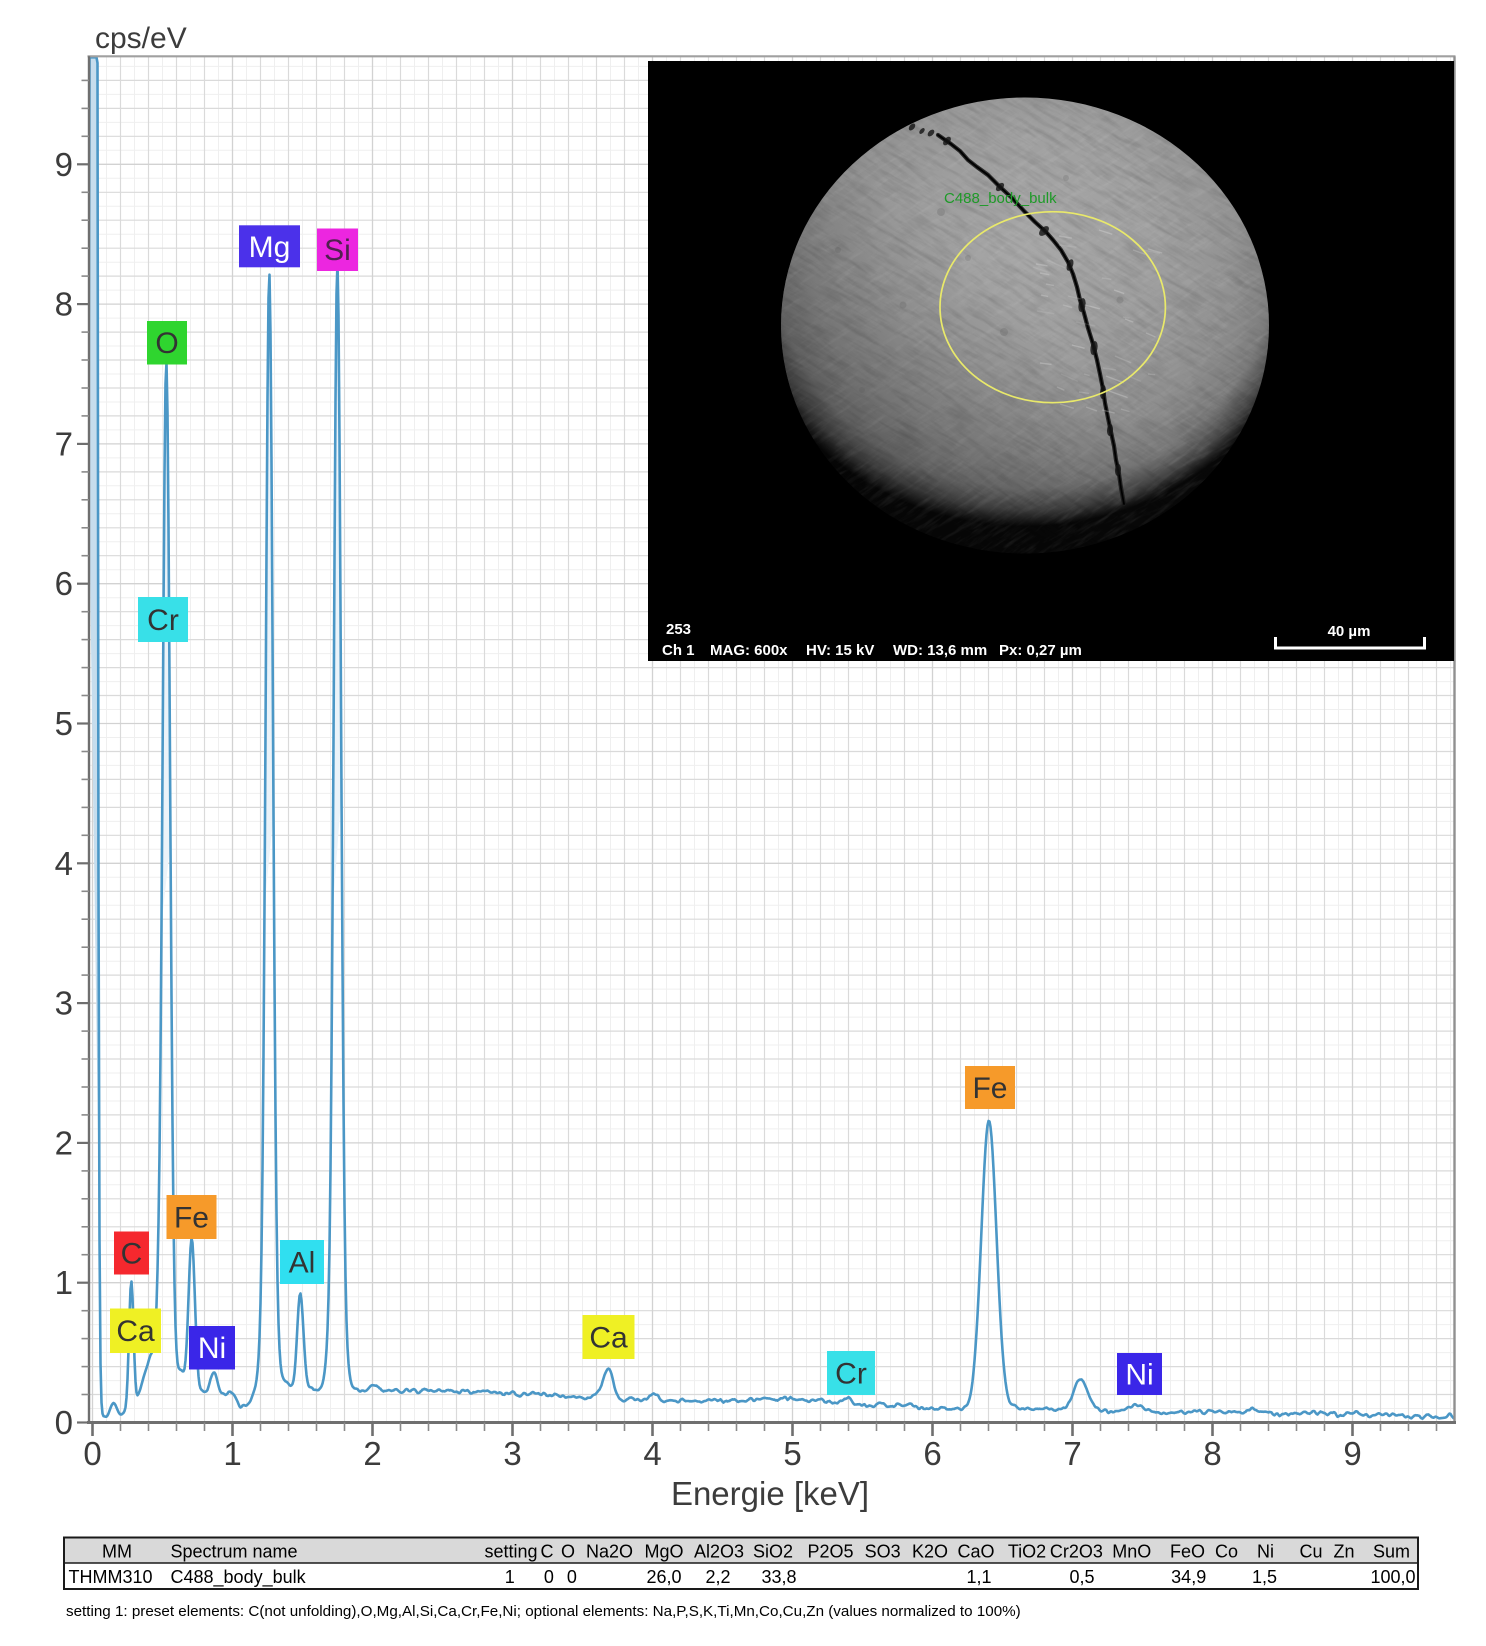 The image size is (1486, 1646). I want to click on svg-text: Co, so click(1226, 1552).